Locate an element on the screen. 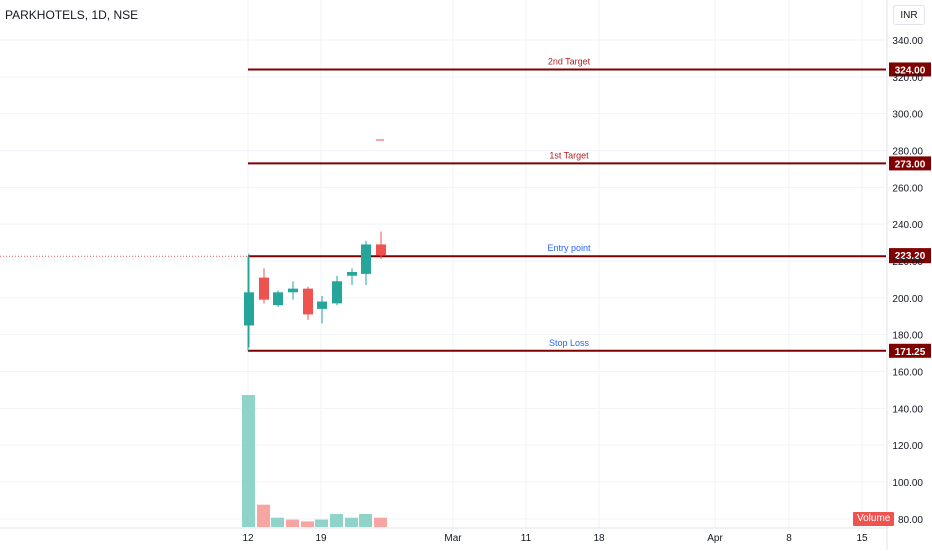  y-tick-label: 80.00 is located at coordinates (910, 520).